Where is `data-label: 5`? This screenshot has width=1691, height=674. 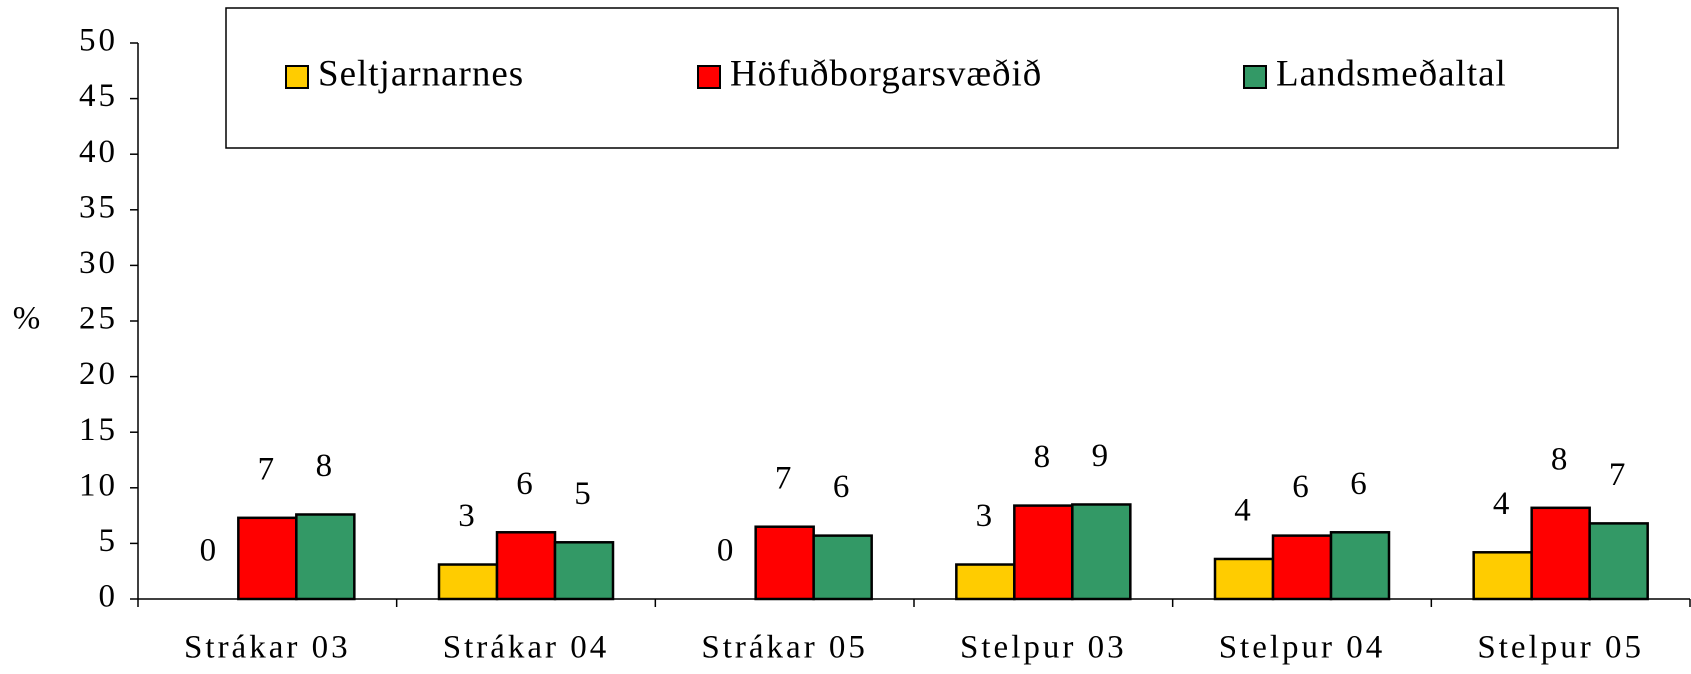 data-label: 5 is located at coordinates (584, 494).